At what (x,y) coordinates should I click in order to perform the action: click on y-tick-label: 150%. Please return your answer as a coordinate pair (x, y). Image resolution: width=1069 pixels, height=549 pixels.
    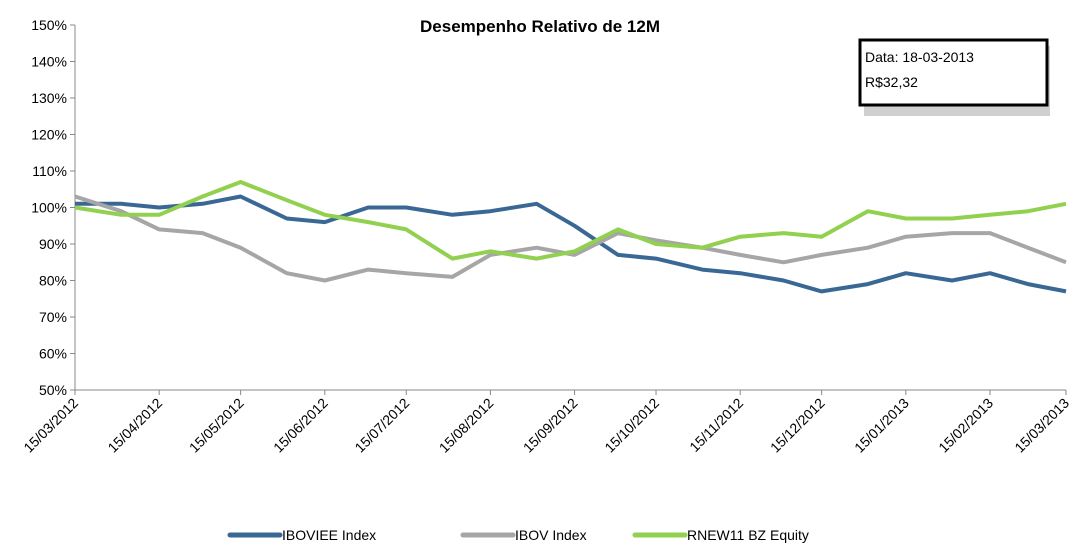
    Looking at the image, I should click on (49, 25).